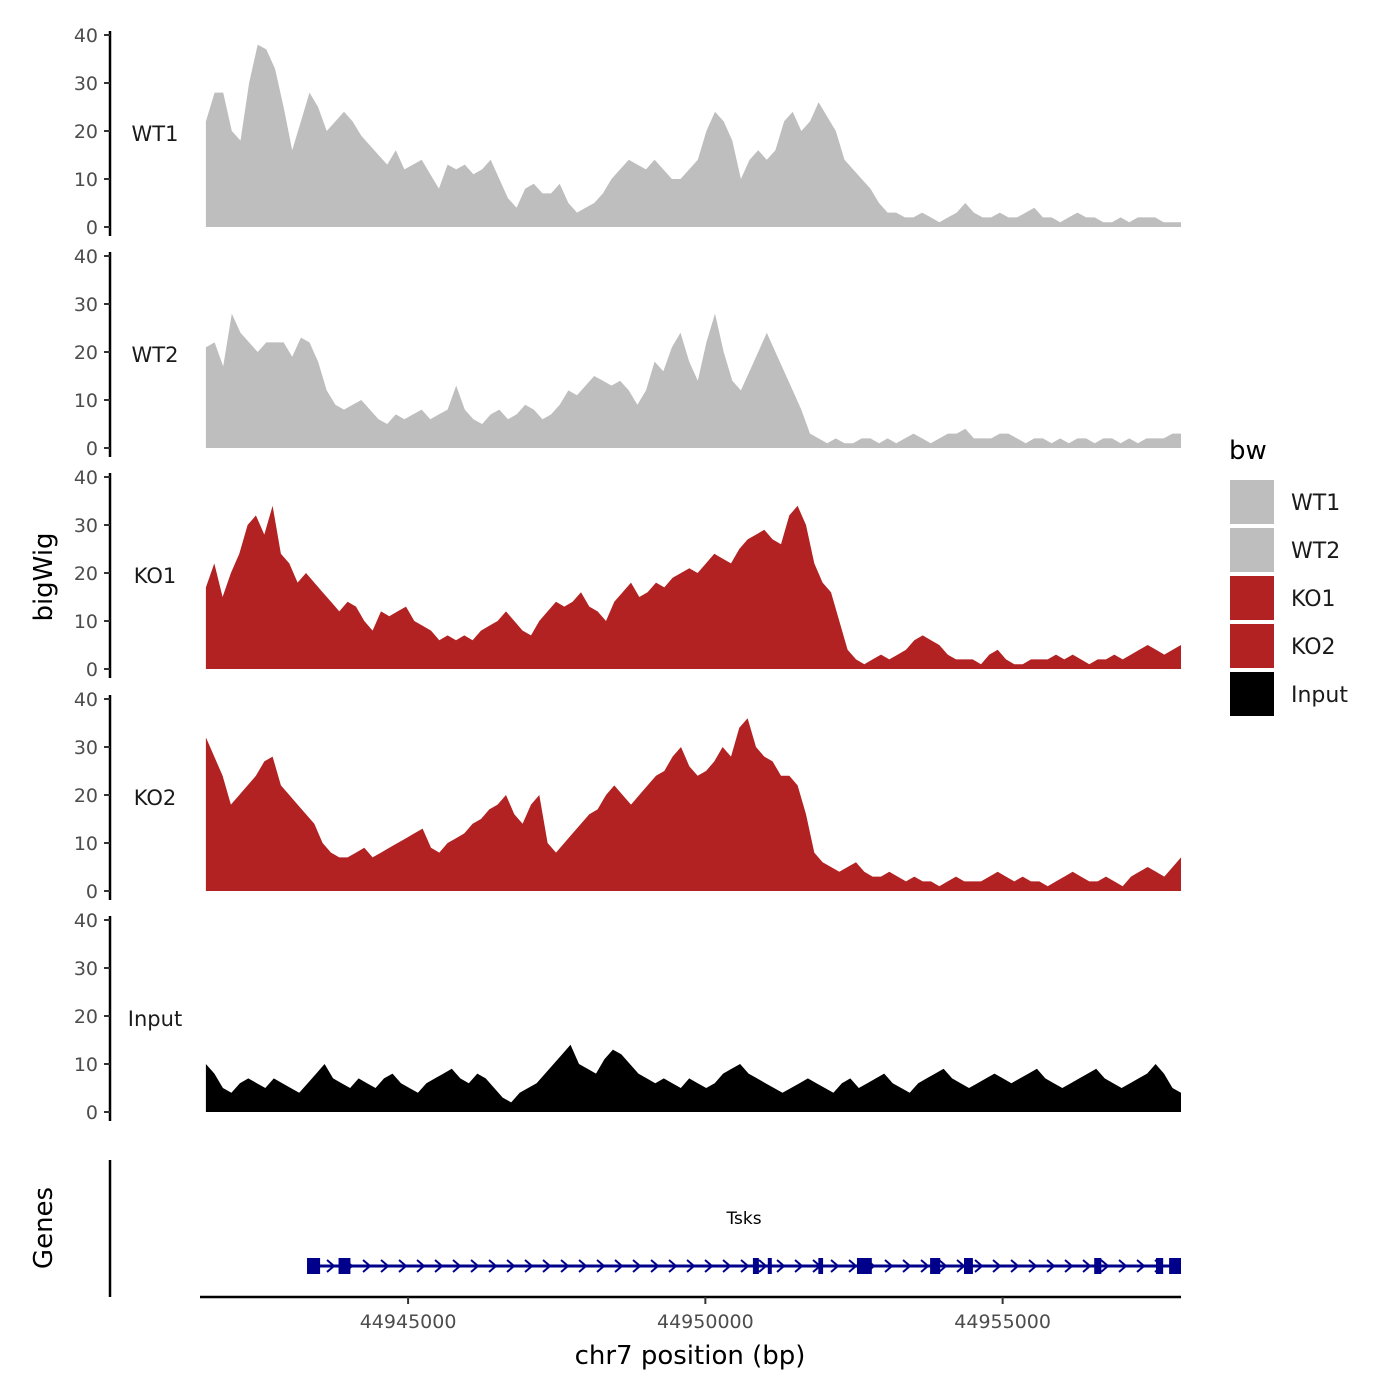 This screenshot has height=1400, width=1400. I want to click on coverage-area-ko1, so click(693, 587).